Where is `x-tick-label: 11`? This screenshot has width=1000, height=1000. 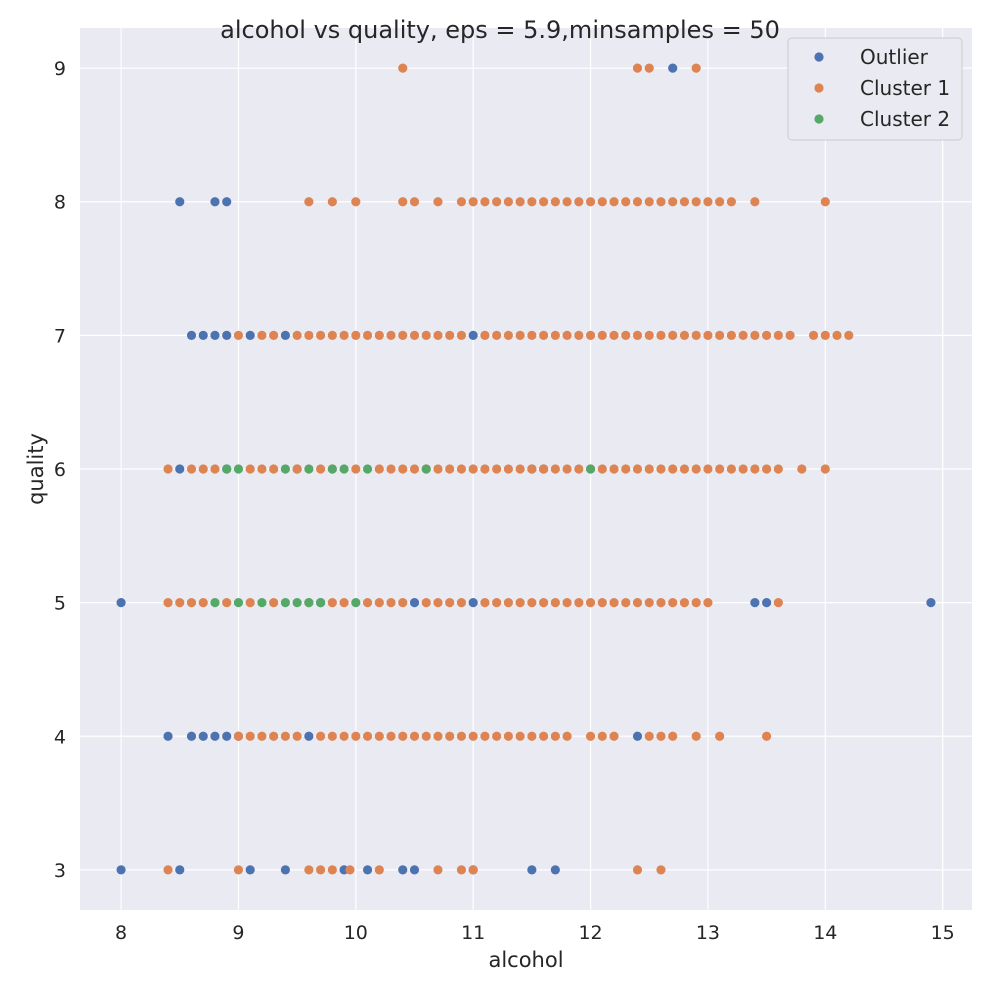 x-tick-label: 11 is located at coordinates (473, 933).